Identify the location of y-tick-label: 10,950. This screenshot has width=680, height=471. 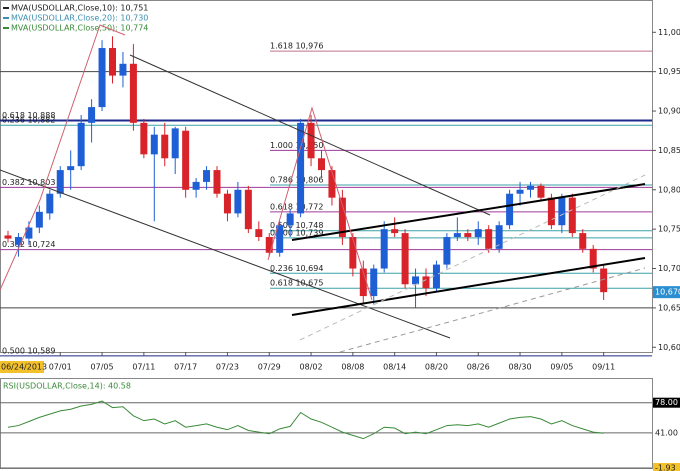
(669, 71).